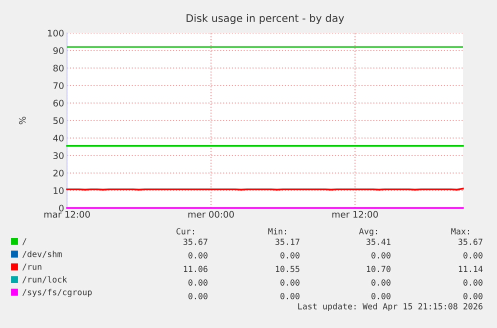  I want to click on legend-label: /, so click(24, 242).